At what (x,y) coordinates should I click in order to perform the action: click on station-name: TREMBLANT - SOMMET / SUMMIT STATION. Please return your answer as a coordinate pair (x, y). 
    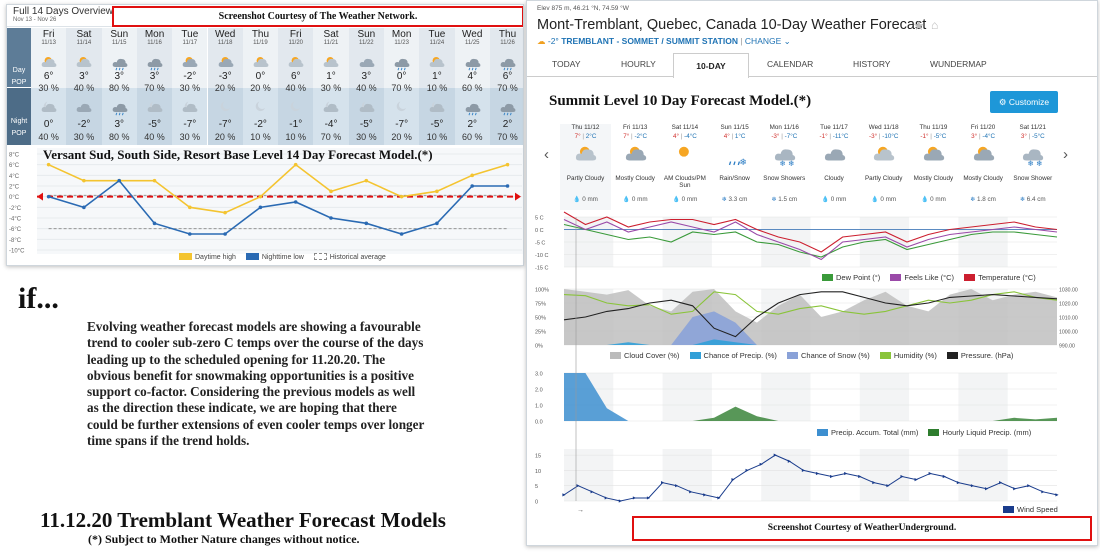
    Looking at the image, I should click on (649, 41).